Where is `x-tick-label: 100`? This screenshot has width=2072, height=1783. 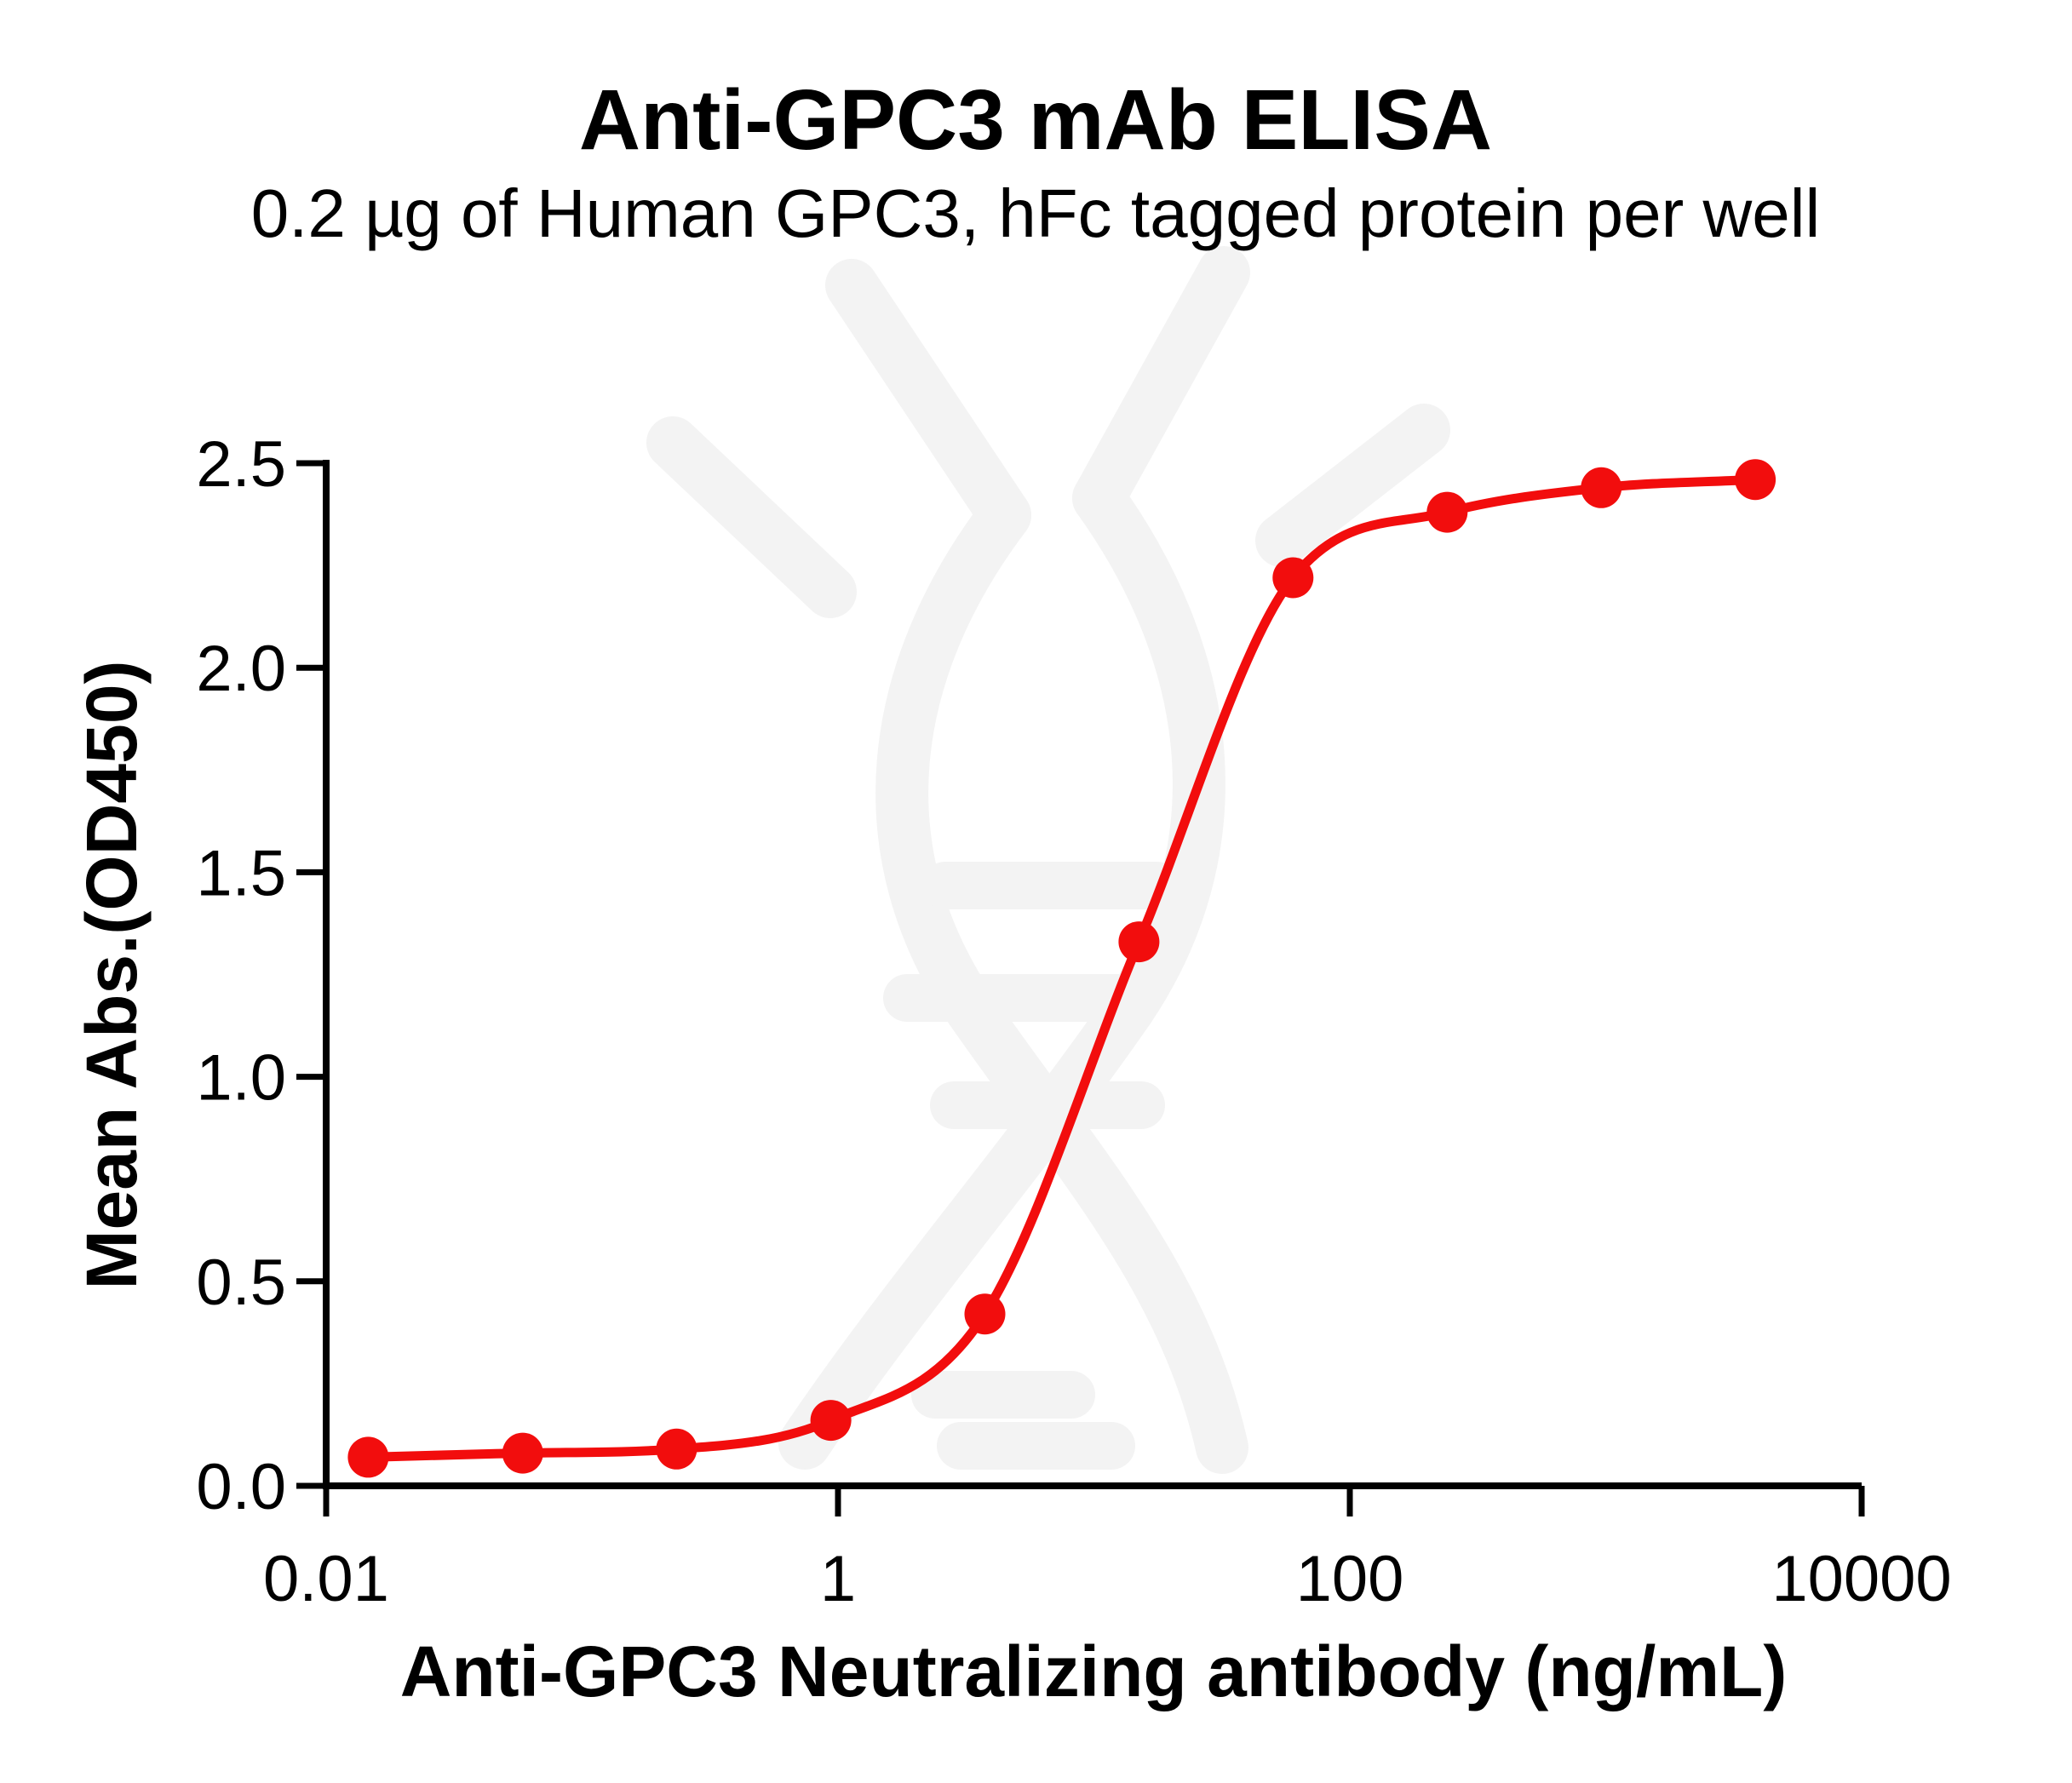 x-tick-label: 100 is located at coordinates (1350, 1579).